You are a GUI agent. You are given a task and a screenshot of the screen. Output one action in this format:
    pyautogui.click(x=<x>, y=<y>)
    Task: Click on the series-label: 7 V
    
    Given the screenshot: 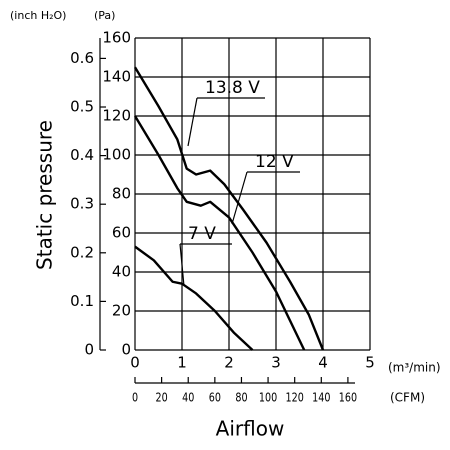 What is the action you would take?
    pyautogui.click(x=202, y=234)
    